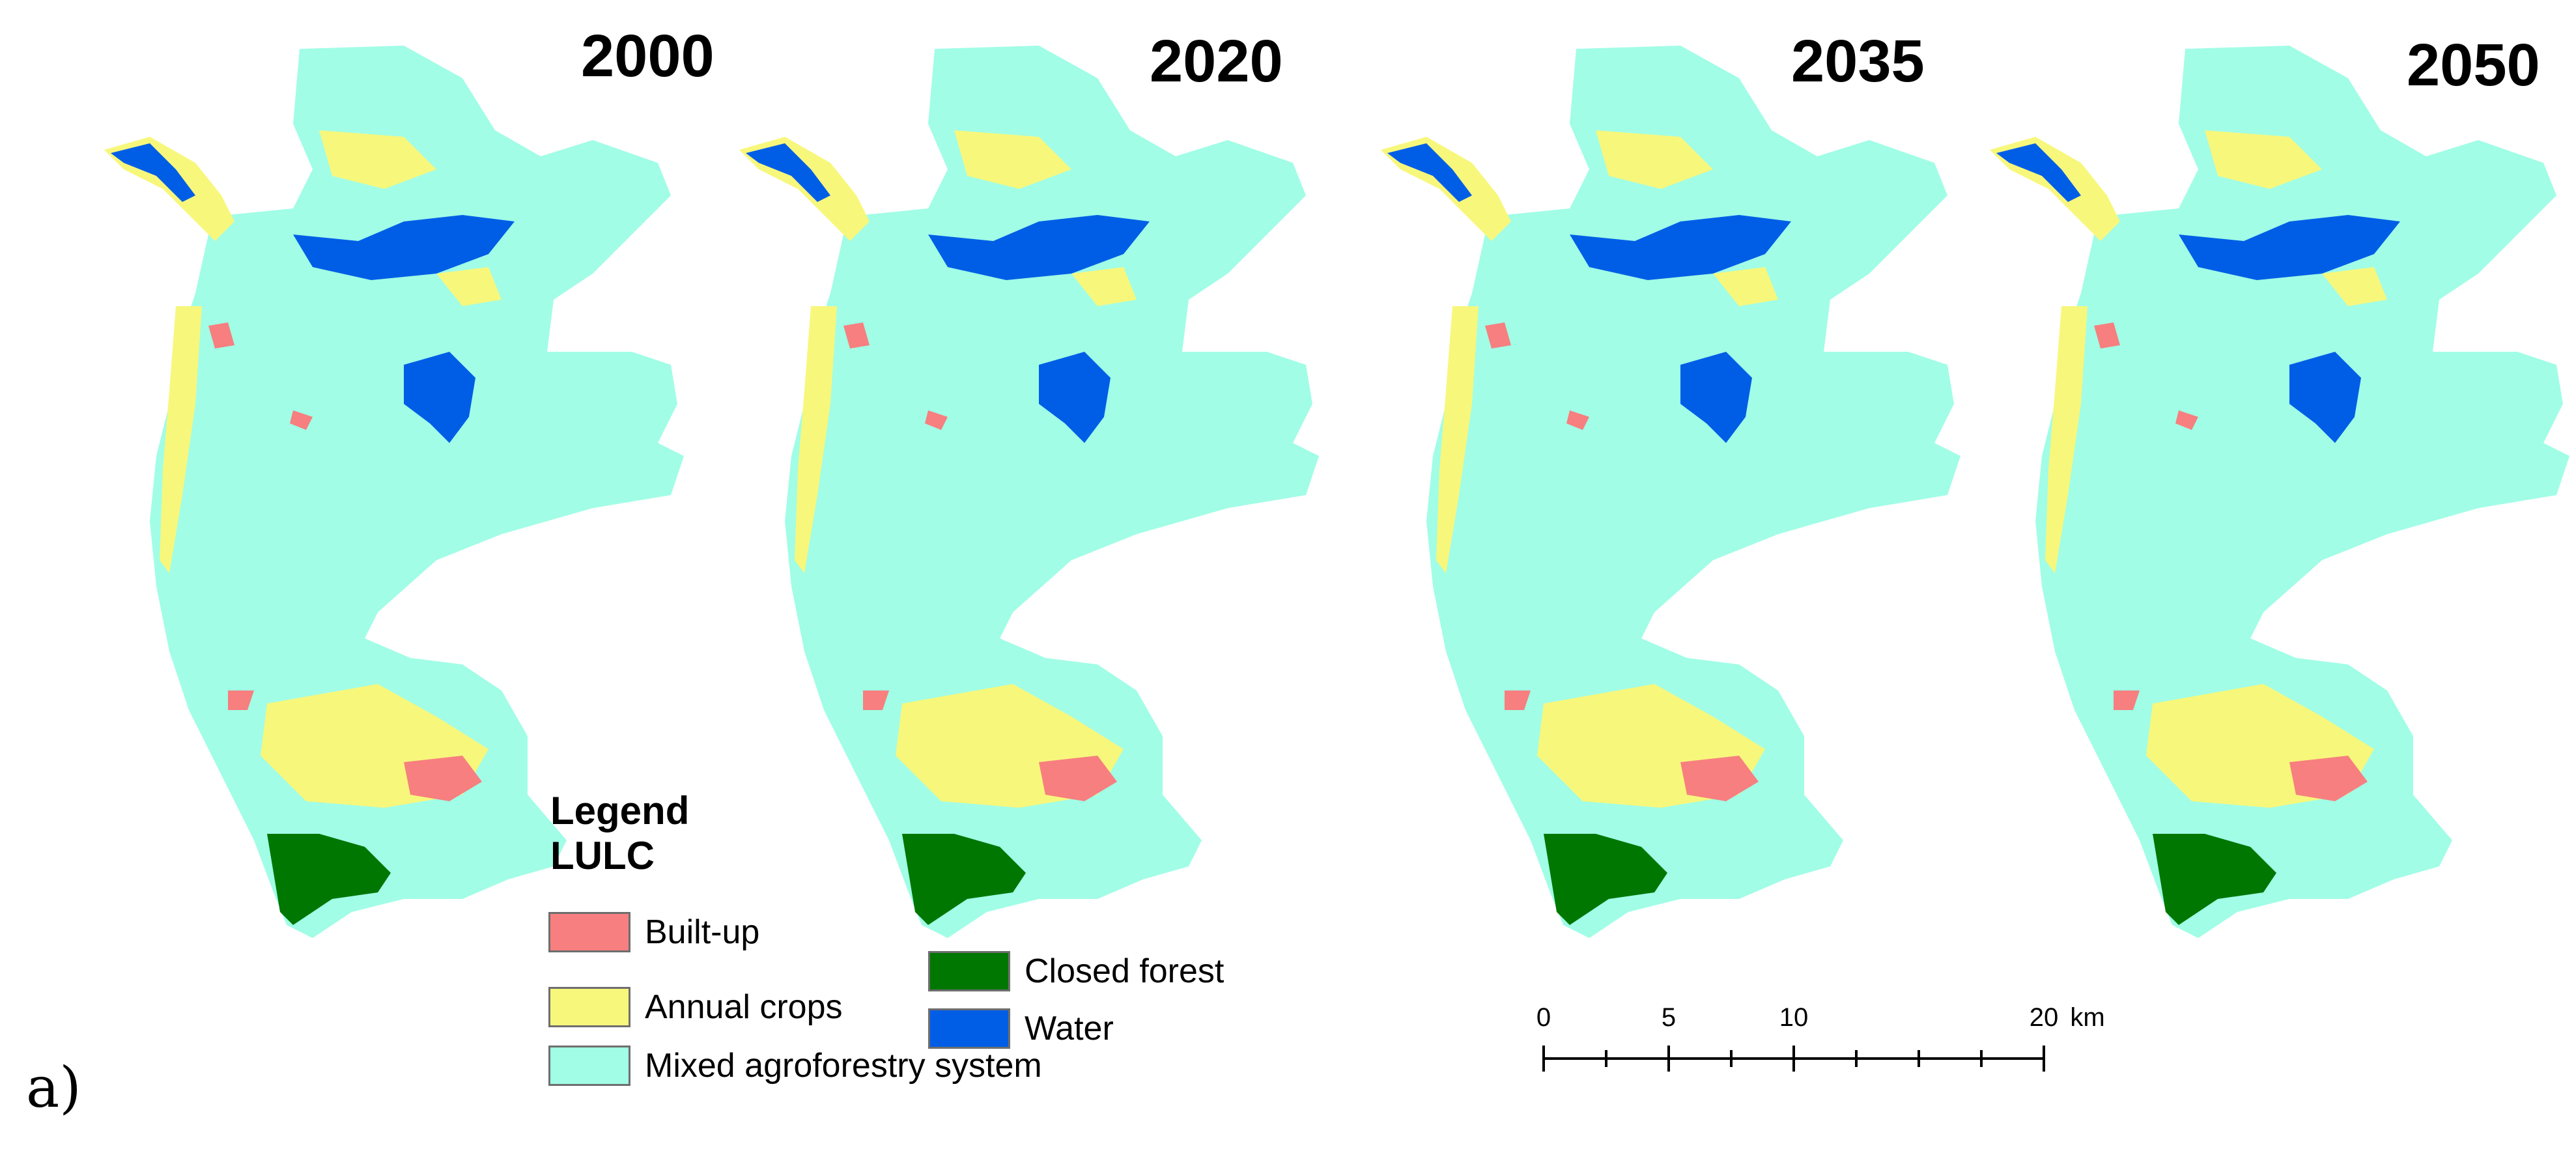 The width and height of the screenshot is (2576, 1153). Describe the element at coordinates (1543, 1017) in the screenshot. I see `scale-label-0: 0` at that location.